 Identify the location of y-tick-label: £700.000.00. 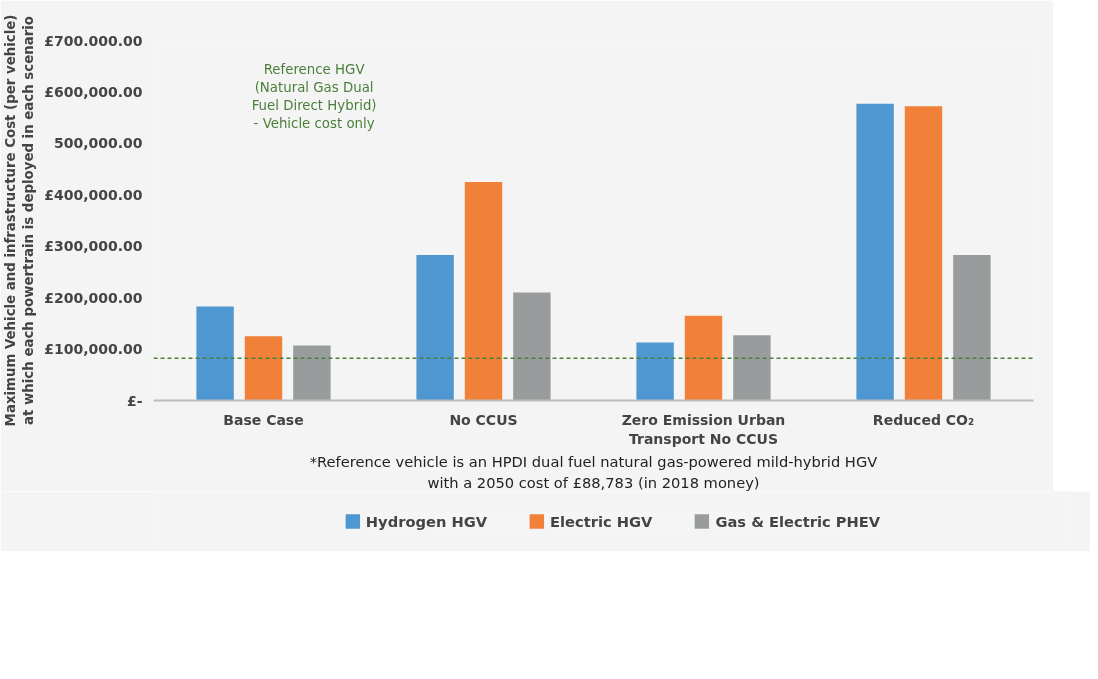
(93, 40).